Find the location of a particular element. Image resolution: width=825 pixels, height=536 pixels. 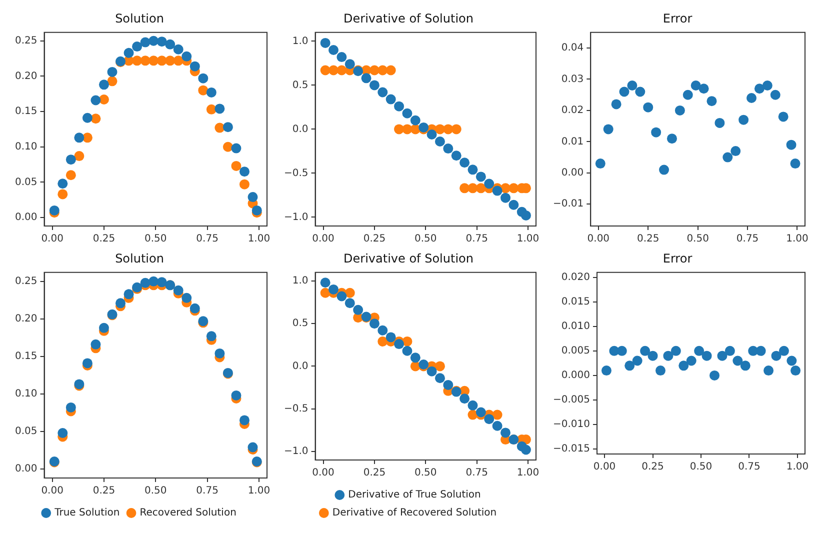

y-tick-label: 0.000 is located at coordinates (575, 376).